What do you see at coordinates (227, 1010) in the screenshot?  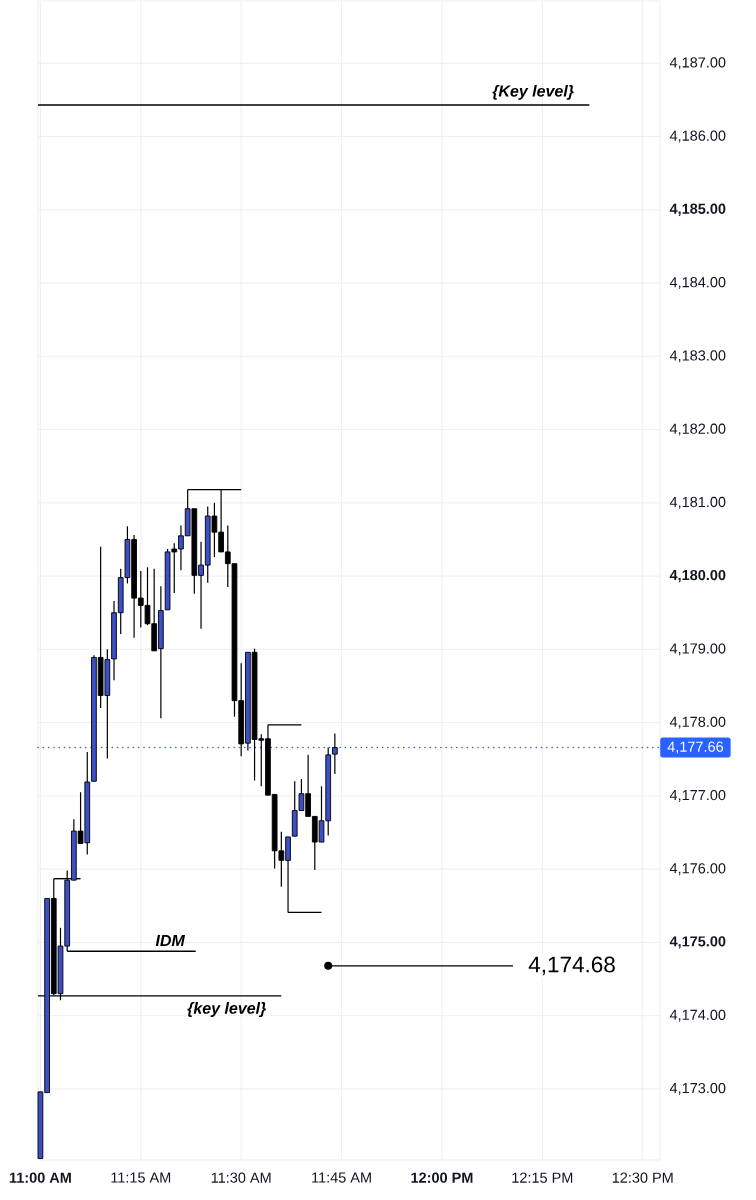 I see `annotation: {key level}` at bounding box center [227, 1010].